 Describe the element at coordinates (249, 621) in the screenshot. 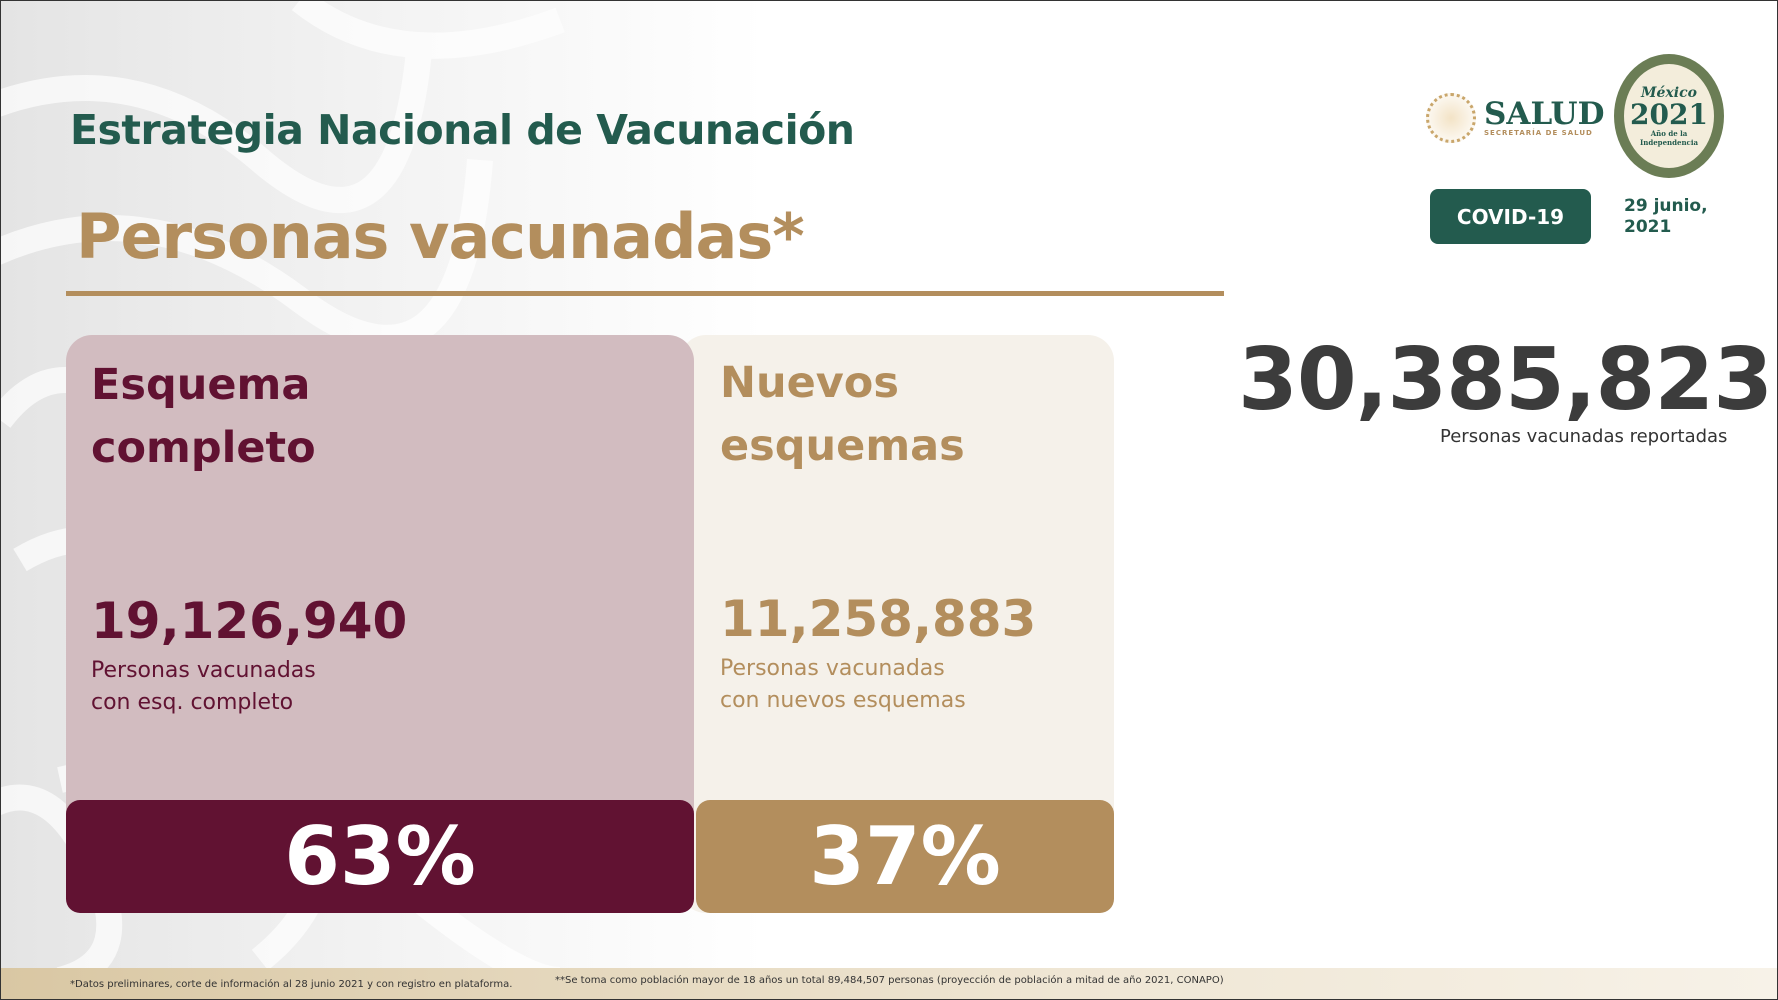

I see `card-value: 19,126,940` at that location.